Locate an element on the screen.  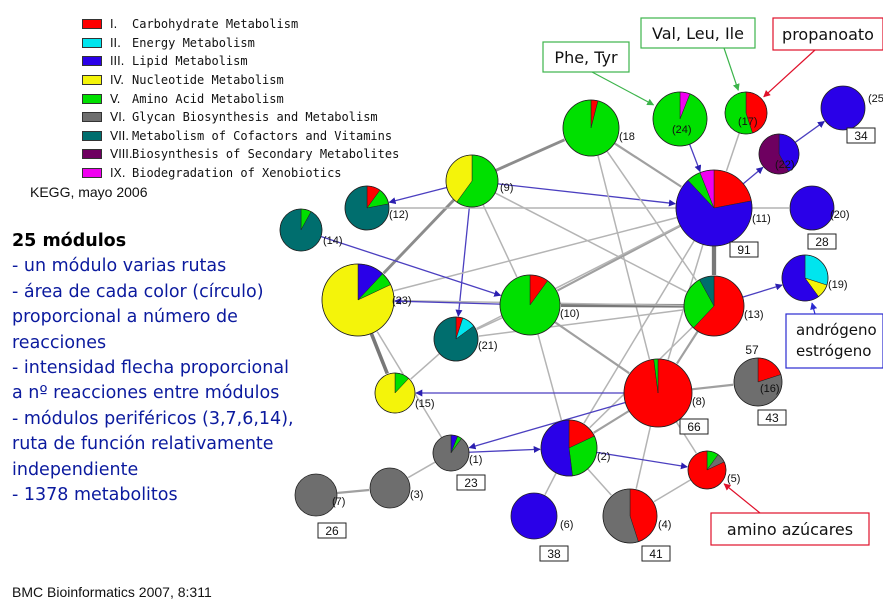
legend-number: VI. is located at coordinates (118, 117).